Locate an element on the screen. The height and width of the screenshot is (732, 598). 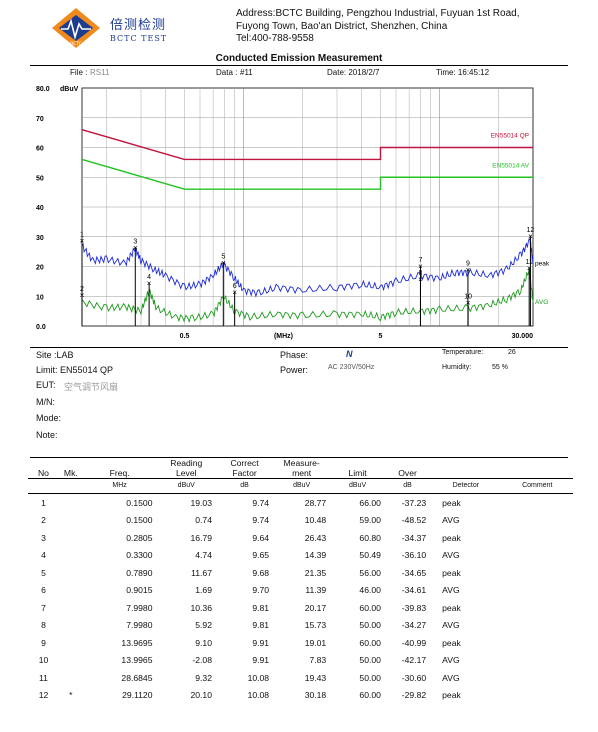
row-freq: 7.9980 is located at coordinates (139, 625).